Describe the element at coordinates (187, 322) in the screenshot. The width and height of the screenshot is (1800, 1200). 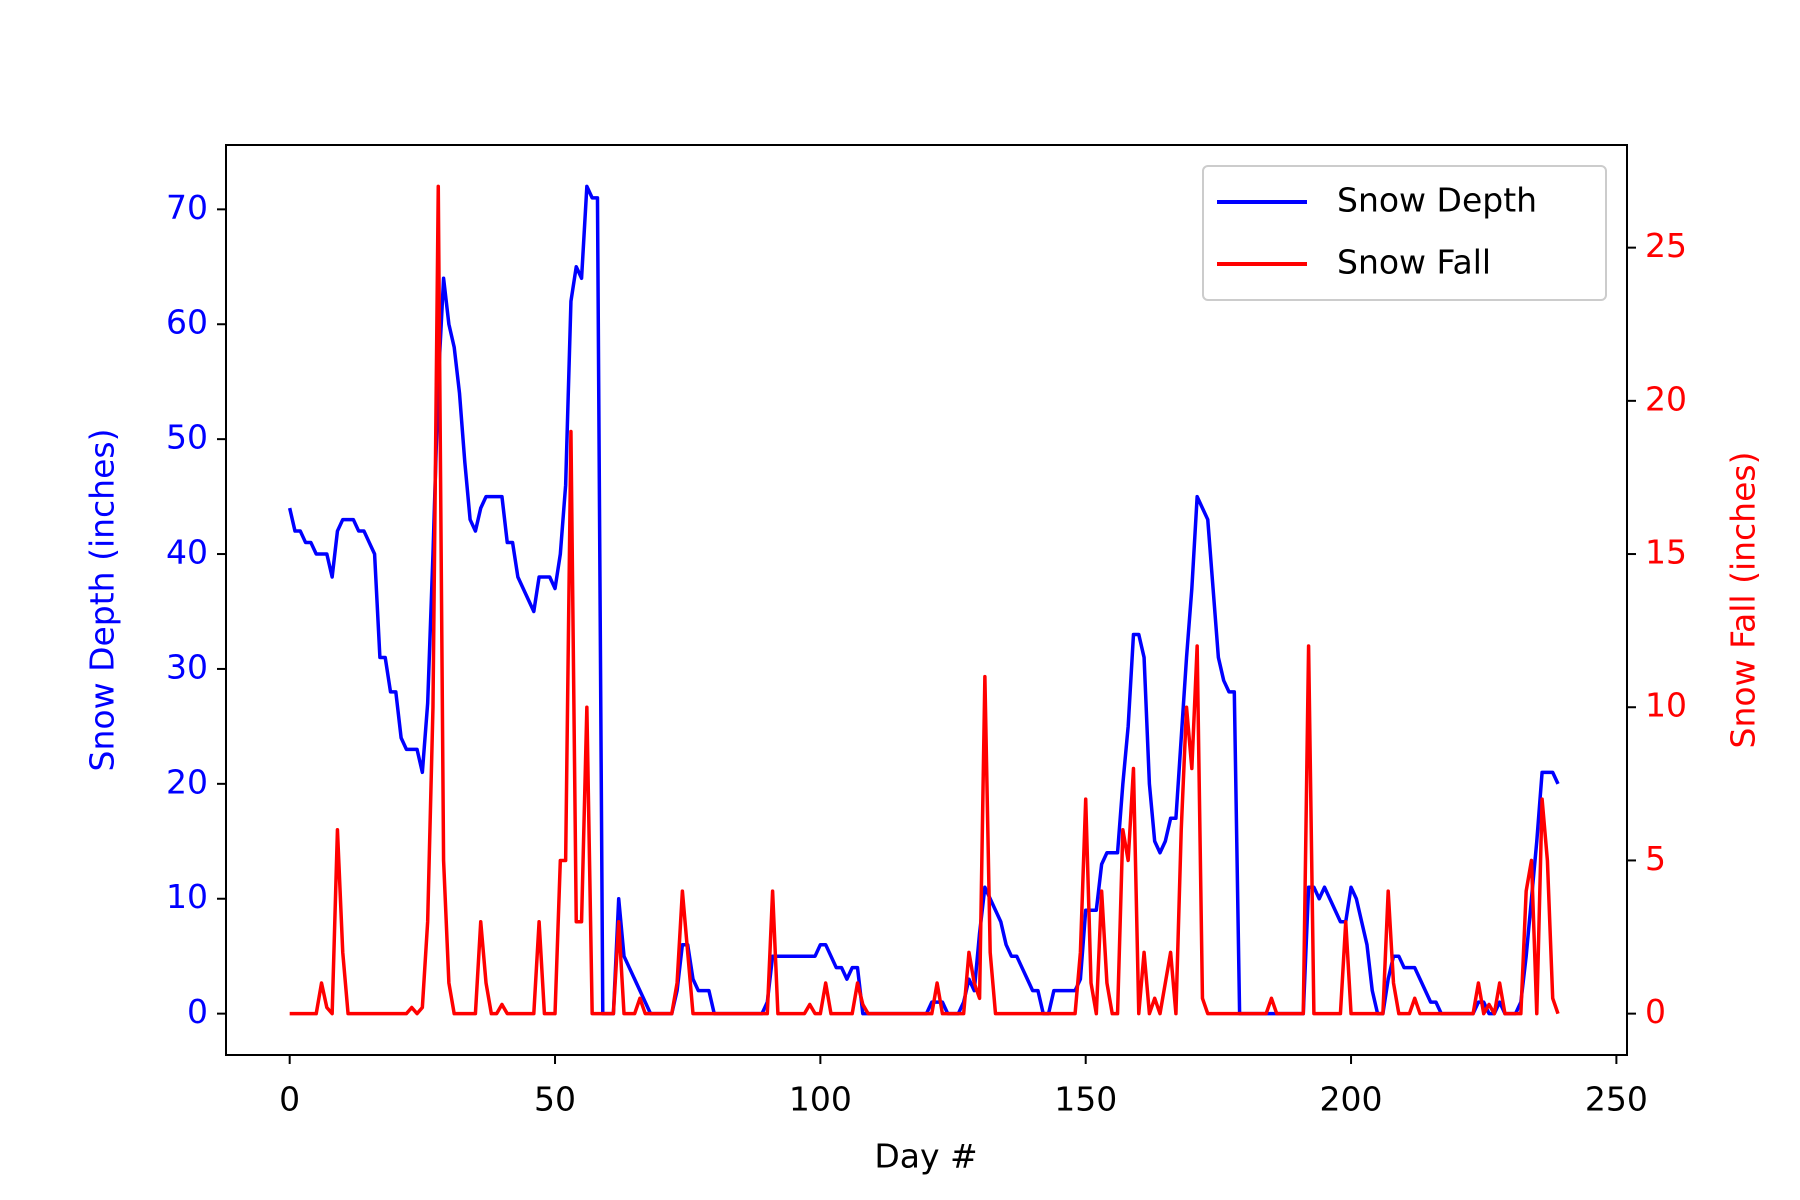
I see `y-tick-label: 60` at that location.